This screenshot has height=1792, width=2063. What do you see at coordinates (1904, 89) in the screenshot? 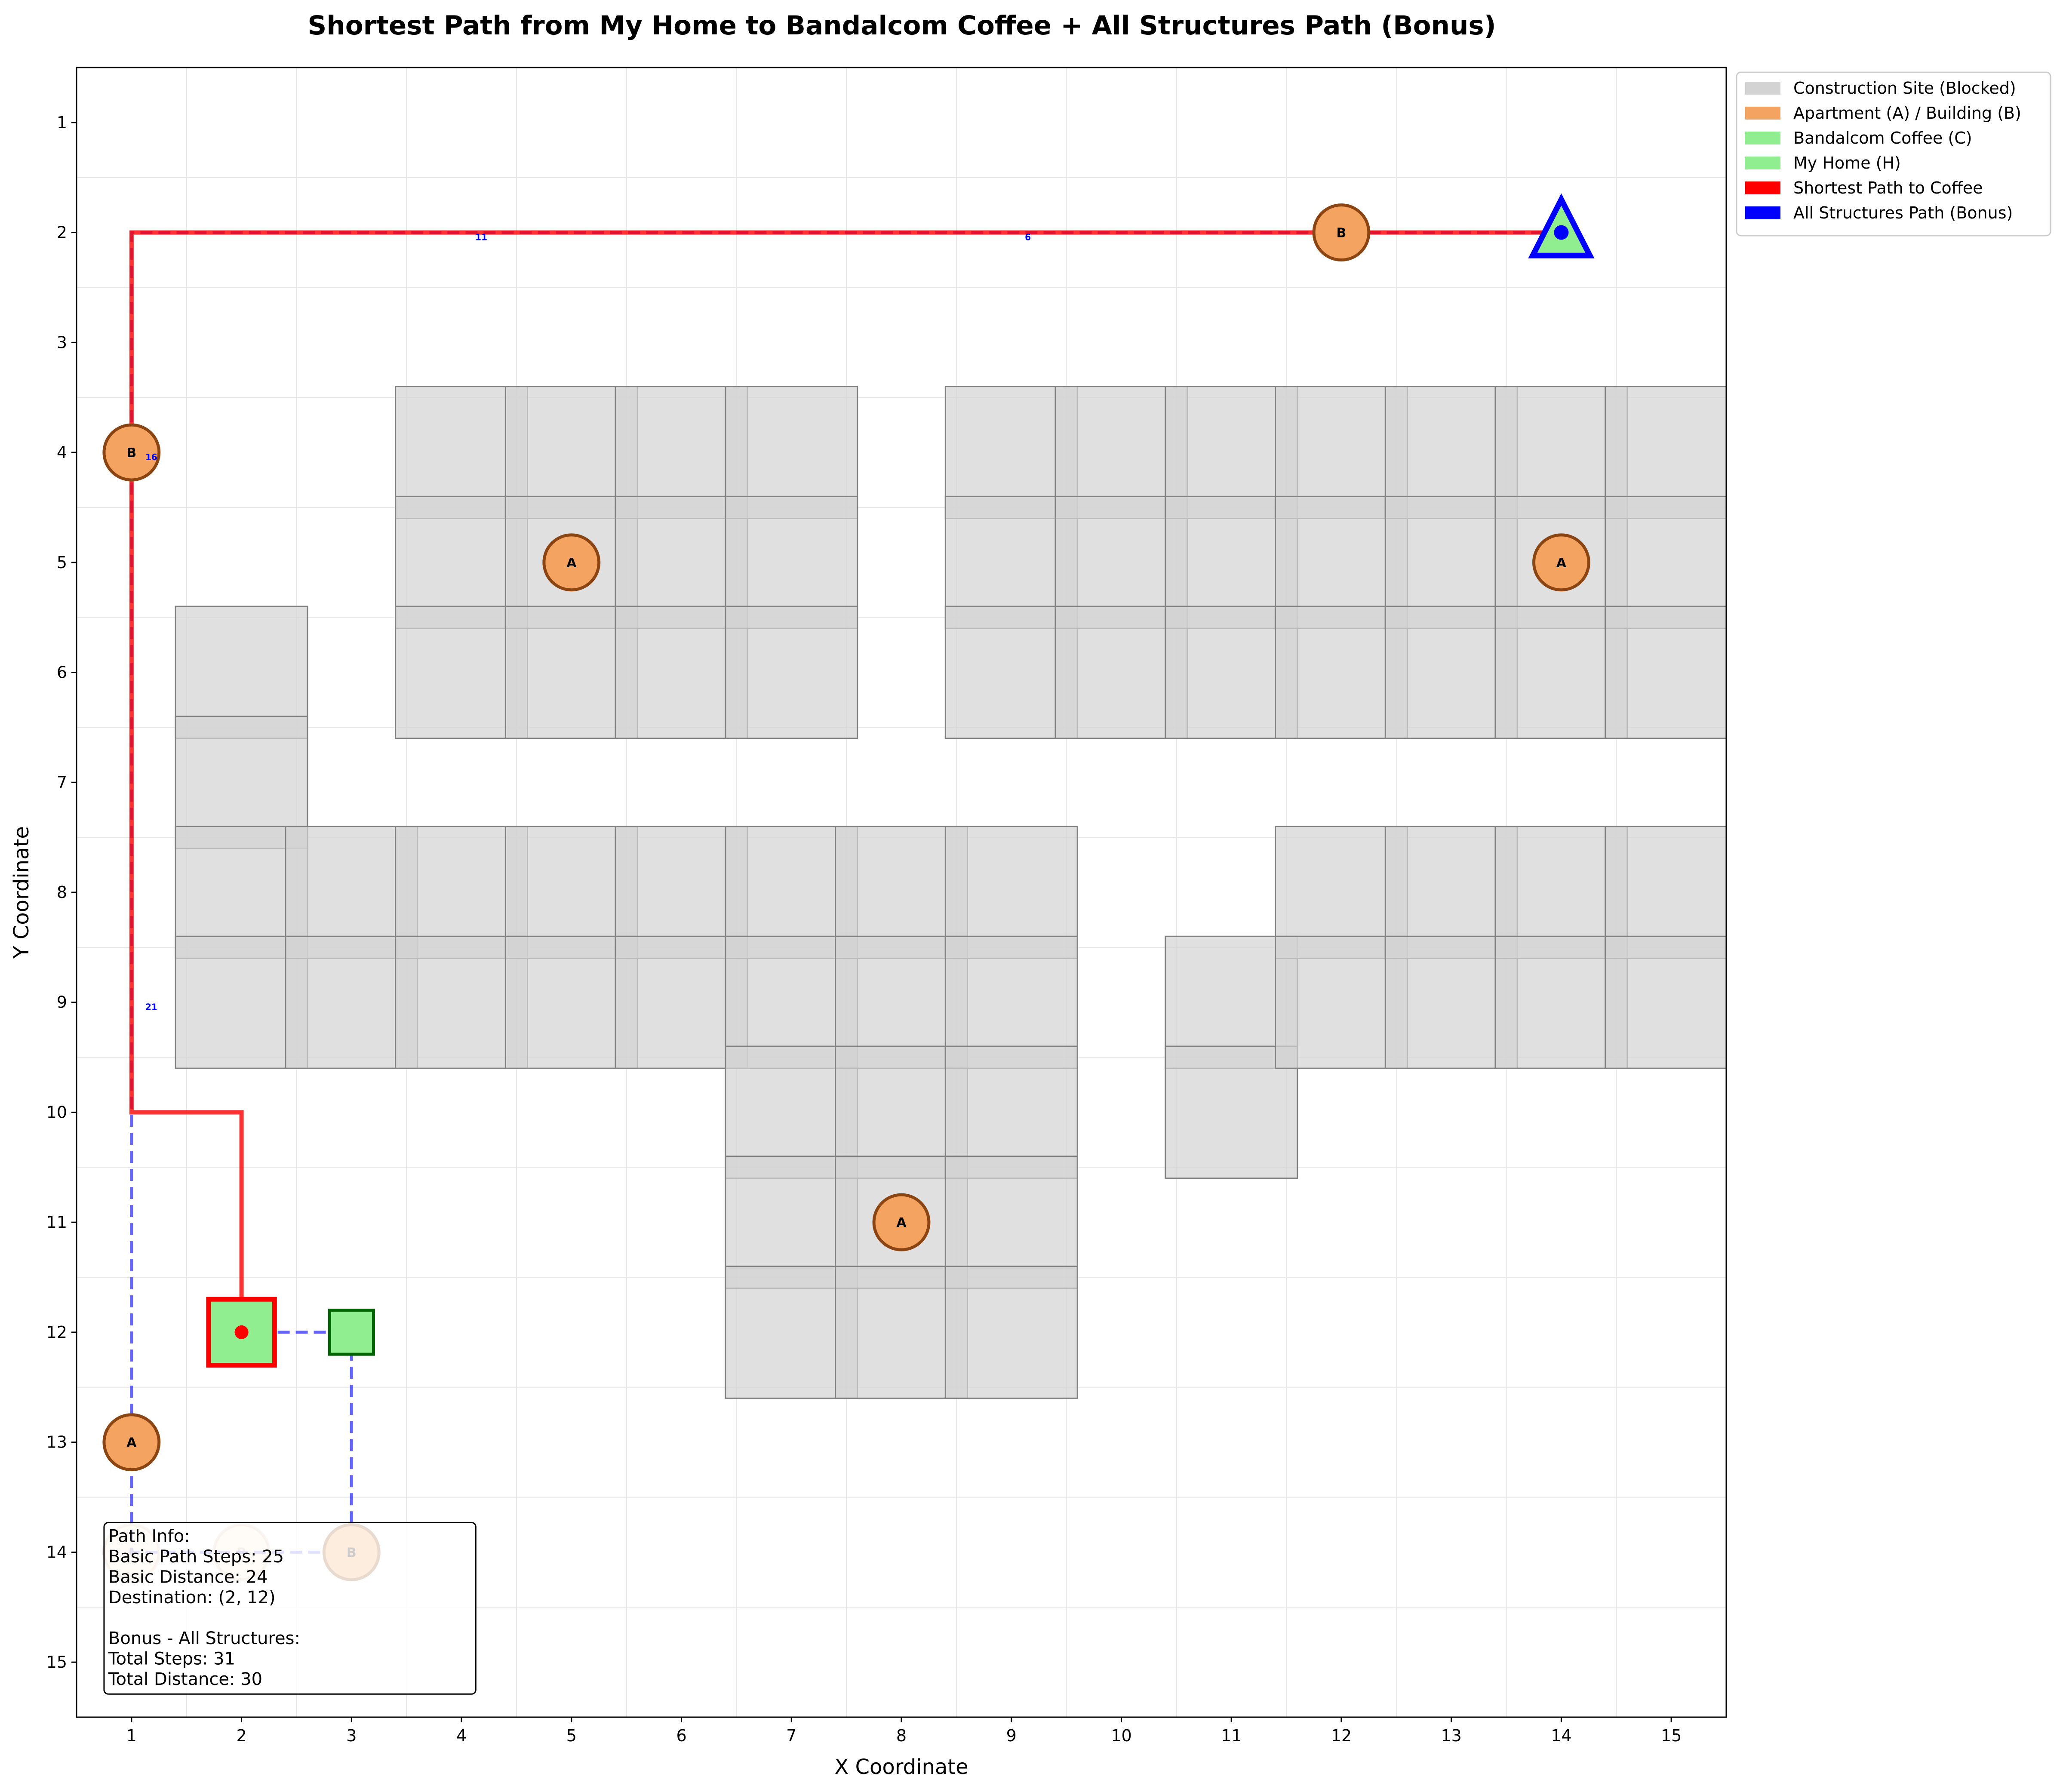
I see `legend-label: Construction Site (Blocked)` at bounding box center [1904, 89].